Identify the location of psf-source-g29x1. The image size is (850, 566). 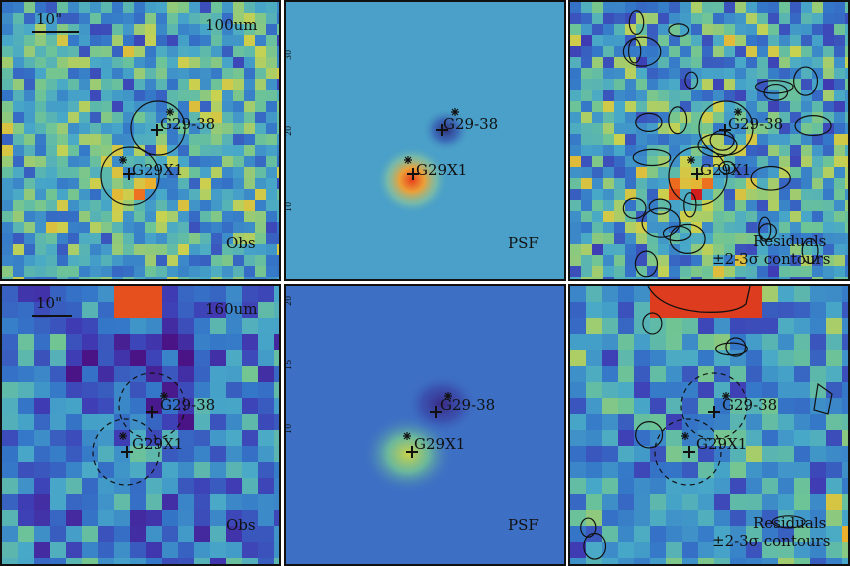
(408, 454).